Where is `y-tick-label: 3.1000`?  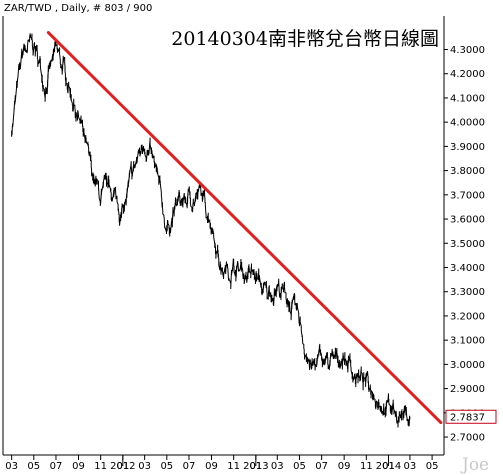 y-tick-label: 3.1000 is located at coordinates (467, 341).